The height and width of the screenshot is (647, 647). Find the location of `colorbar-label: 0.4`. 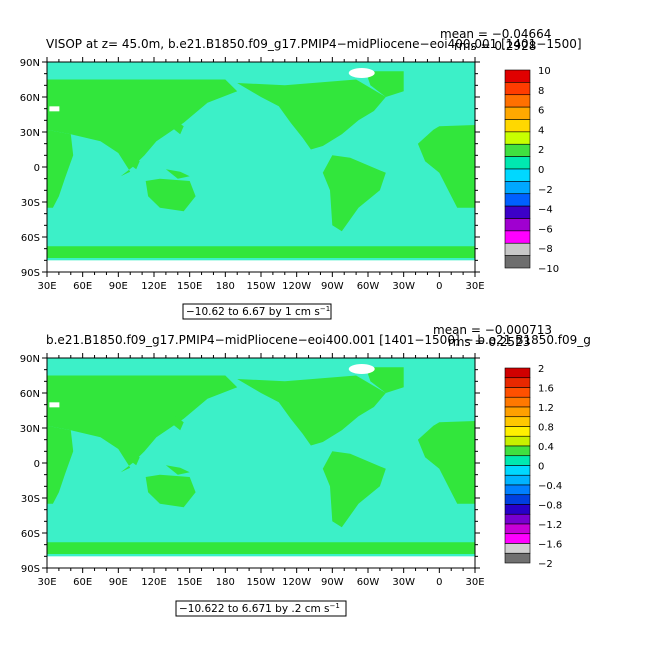

colorbar-label: 0.4 is located at coordinates (546, 447).